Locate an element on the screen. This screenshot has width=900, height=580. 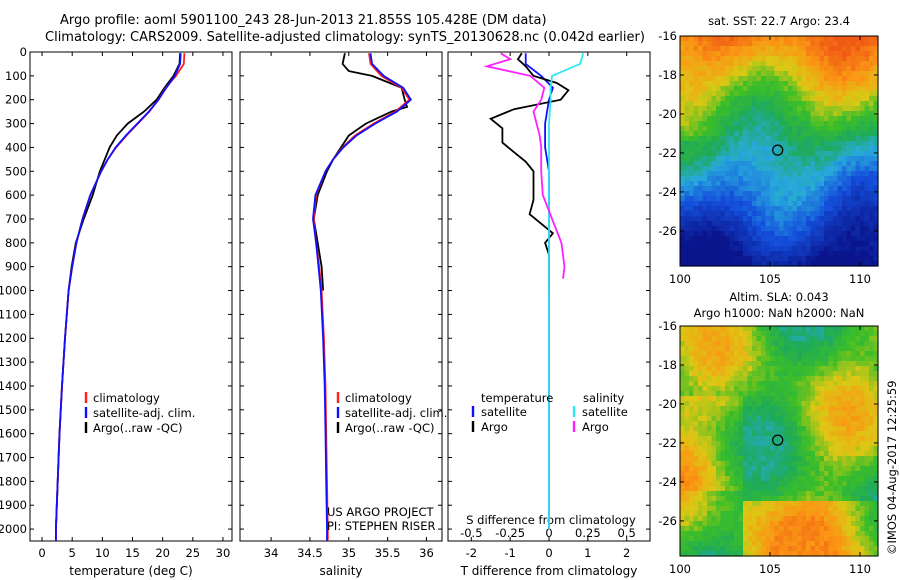
depth-tick-label: 1200 is located at coordinates (13, 338).